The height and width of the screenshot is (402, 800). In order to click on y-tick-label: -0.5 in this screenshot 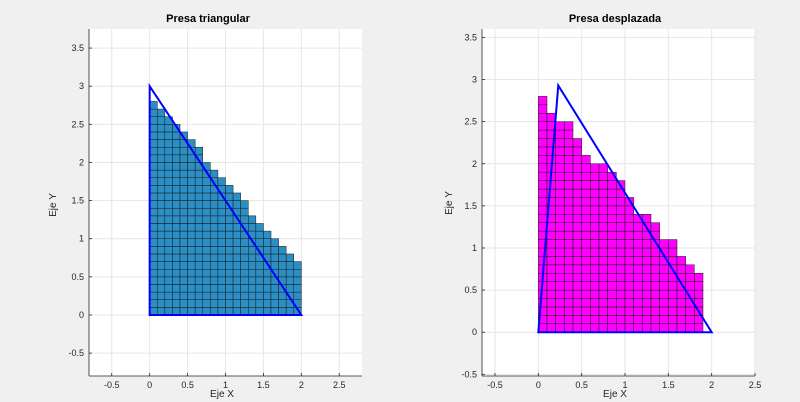, I will do `click(469, 374)`.